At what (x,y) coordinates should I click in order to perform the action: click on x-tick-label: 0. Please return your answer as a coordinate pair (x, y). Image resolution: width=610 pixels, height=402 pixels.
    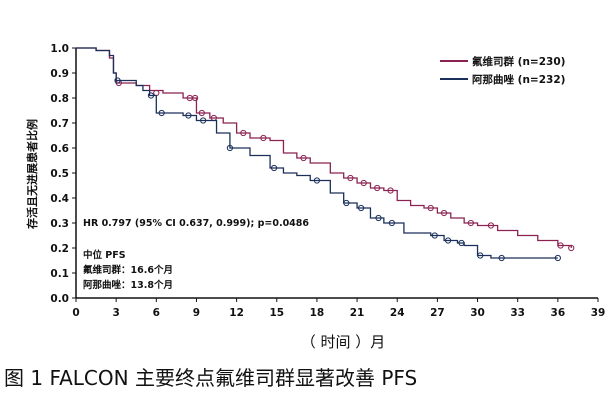
    Looking at the image, I should click on (75, 313).